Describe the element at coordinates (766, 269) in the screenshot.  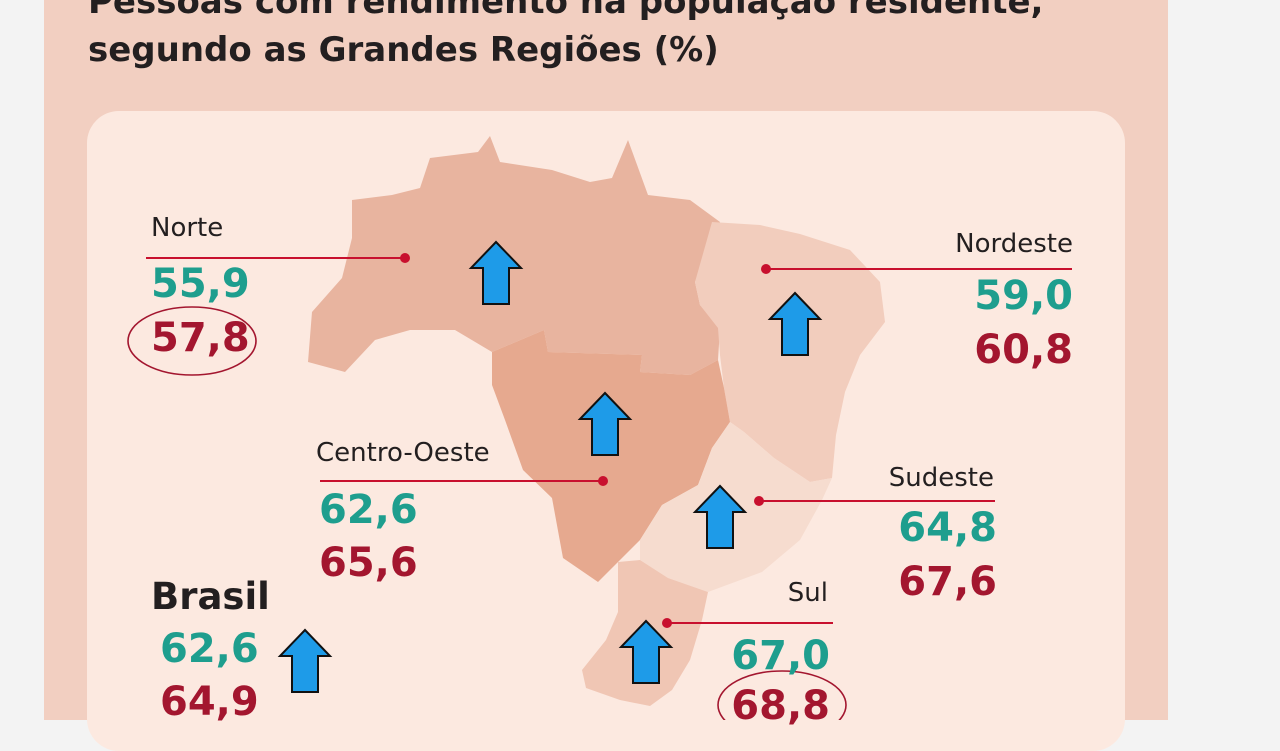
I see `region-marker-nordeste` at that location.